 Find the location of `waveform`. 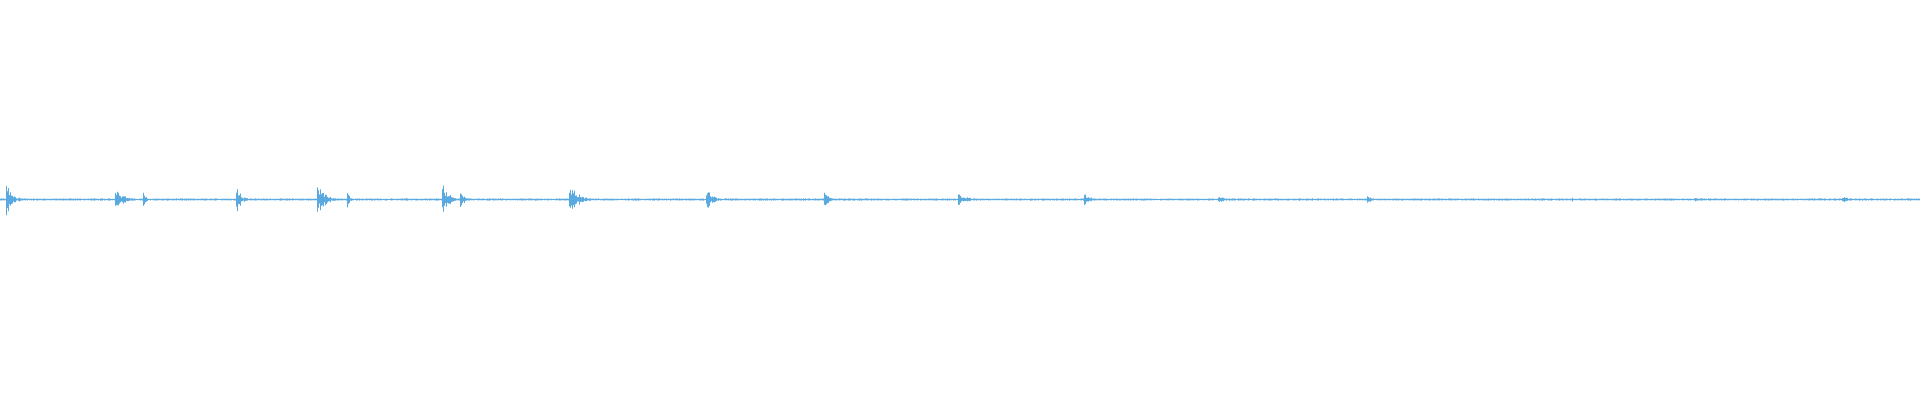

waveform is located at coordinates (960, 200).